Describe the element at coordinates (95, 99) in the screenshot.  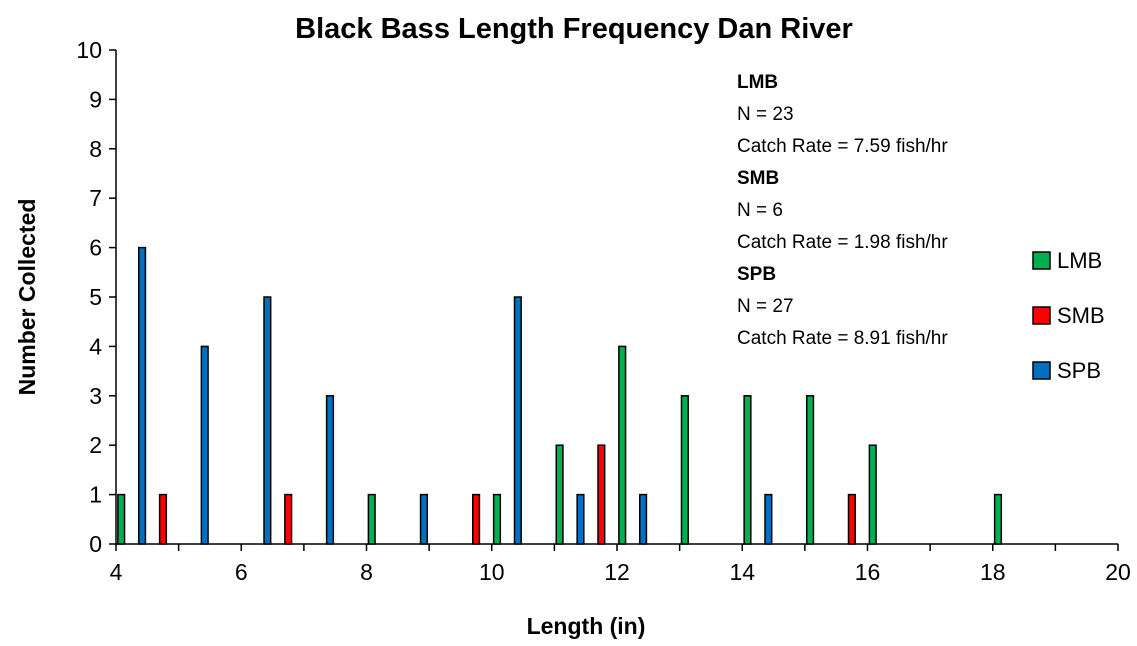
I see `y-tick-label: 9` at that location.